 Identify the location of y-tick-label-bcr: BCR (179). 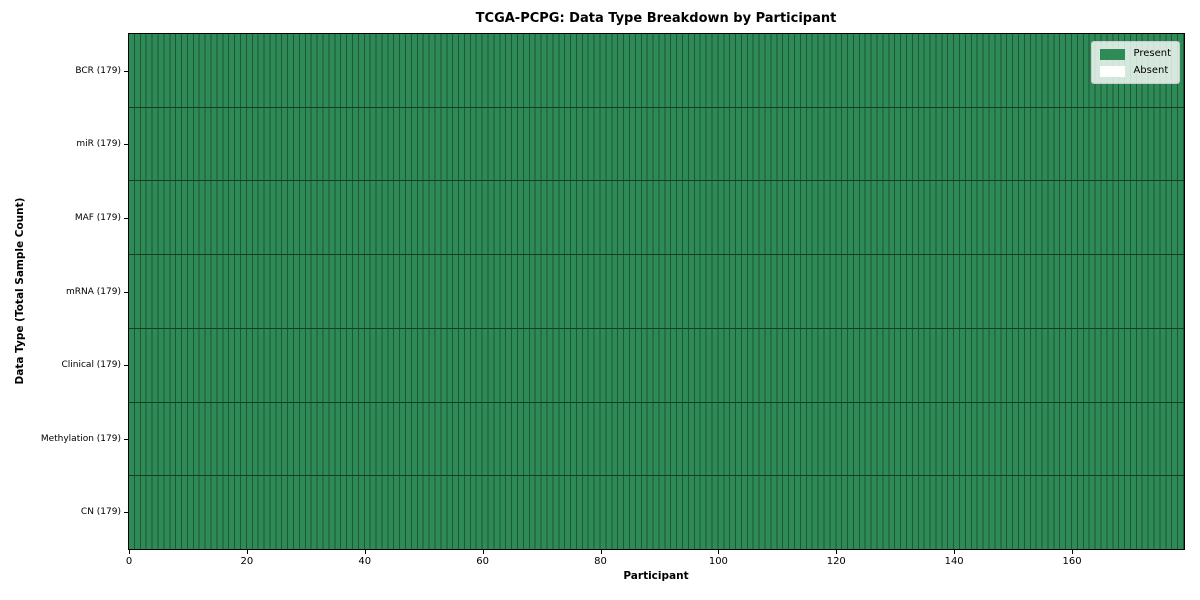
(98, 70).